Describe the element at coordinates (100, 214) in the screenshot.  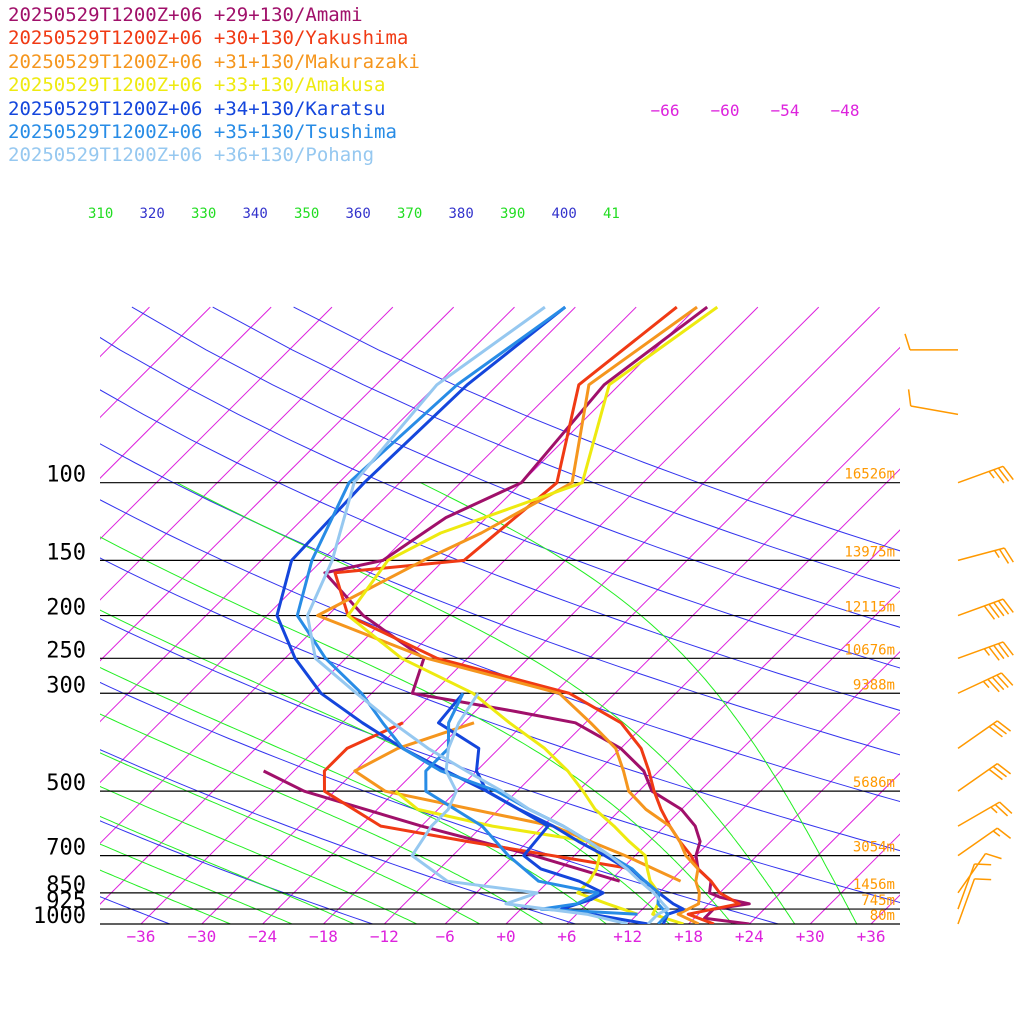
I see `theta-label: 310` at that location.